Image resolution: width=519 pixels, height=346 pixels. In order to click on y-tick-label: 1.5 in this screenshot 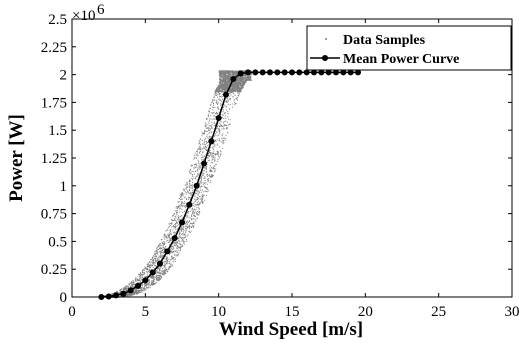, I will do `click(57, 131)`.